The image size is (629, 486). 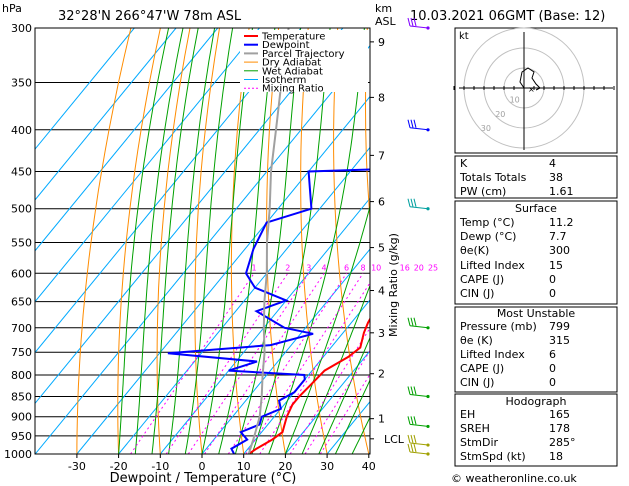 What do you see at coordinates (514, 478) in the screenshot?
I see `copyright-label: © weatheronline.co.uk` at bounding box center [514, 478].